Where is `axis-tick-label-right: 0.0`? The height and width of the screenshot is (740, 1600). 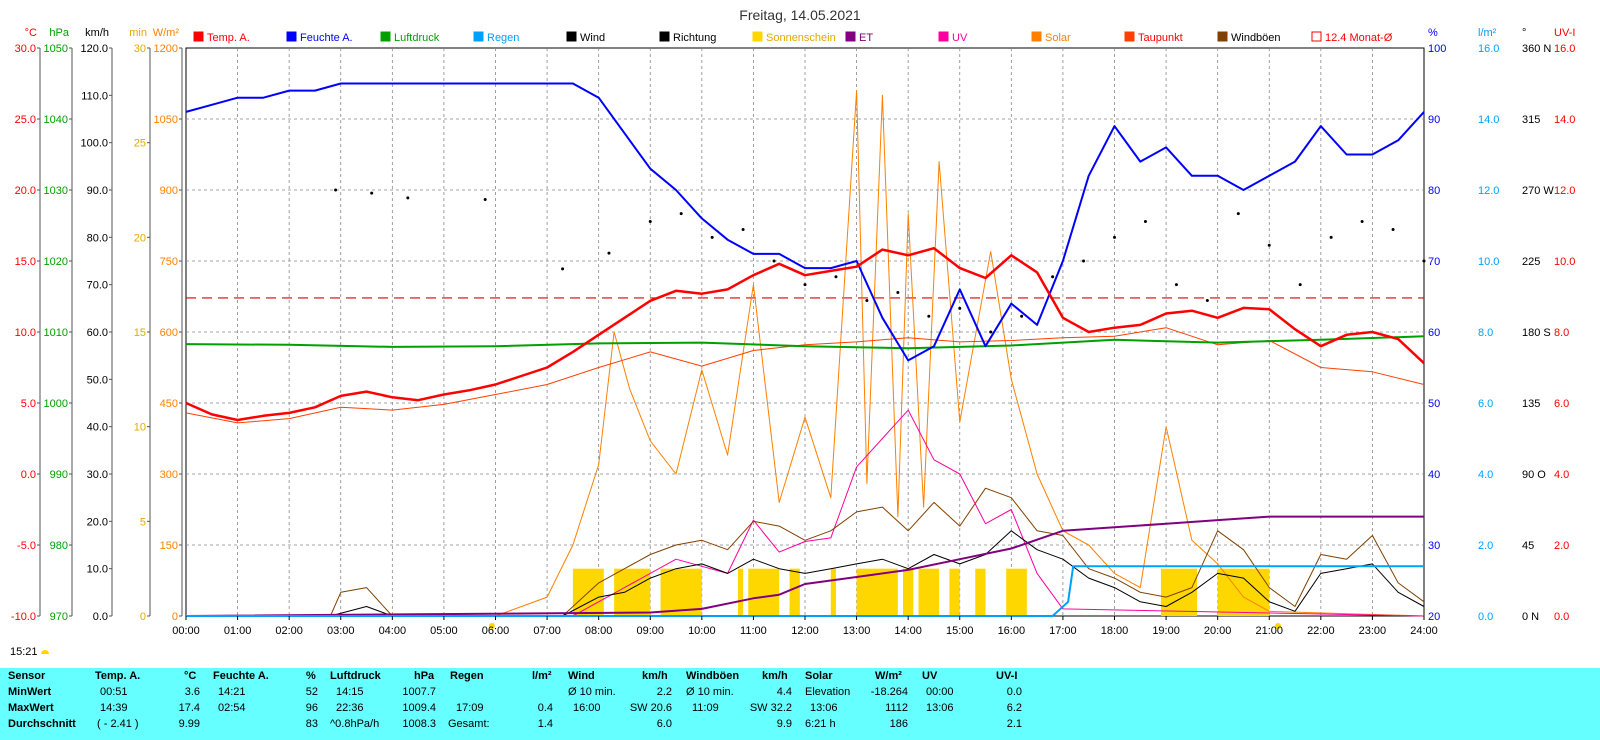
axis-tick-label-right: 0.0 is located at coordinates (1485, 617).